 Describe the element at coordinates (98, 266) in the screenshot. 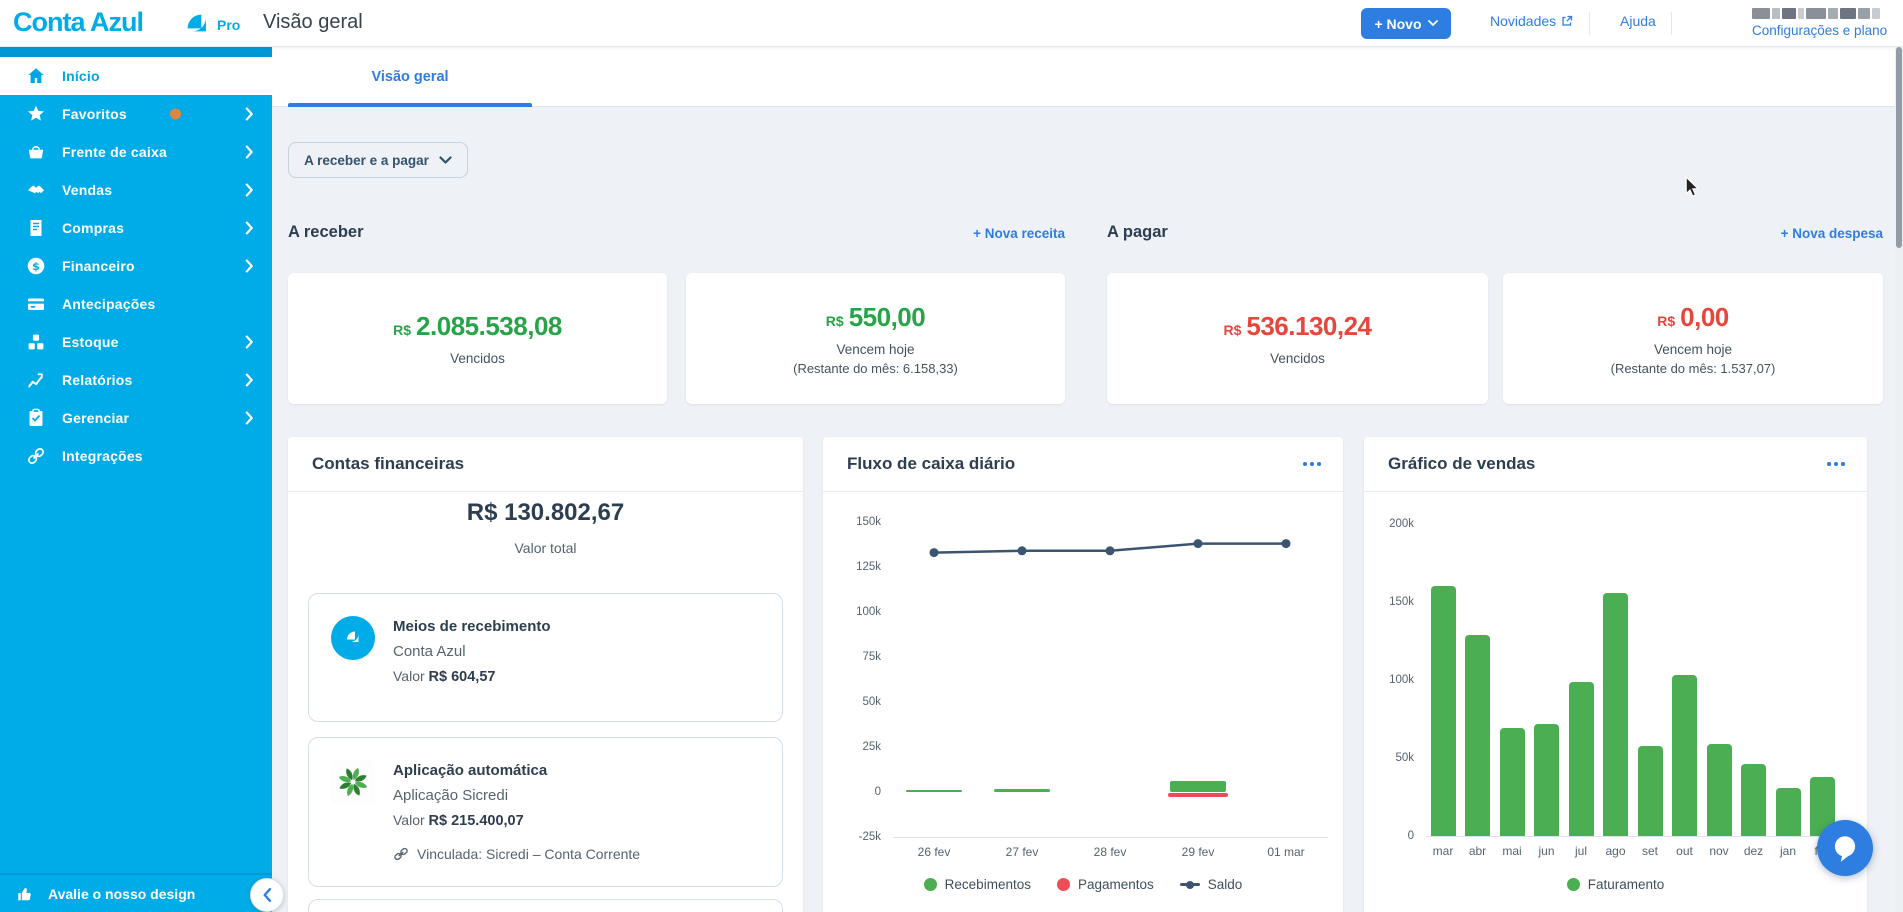

I see `sidebar-item-label: Financeiro` at that location.